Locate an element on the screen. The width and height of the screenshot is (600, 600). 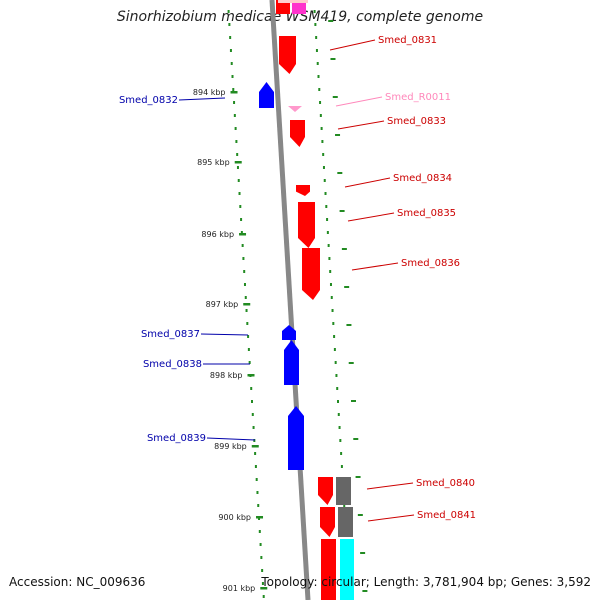
gene-label-smed-0831: Smed_0831 is located at coordinates (407, 40).